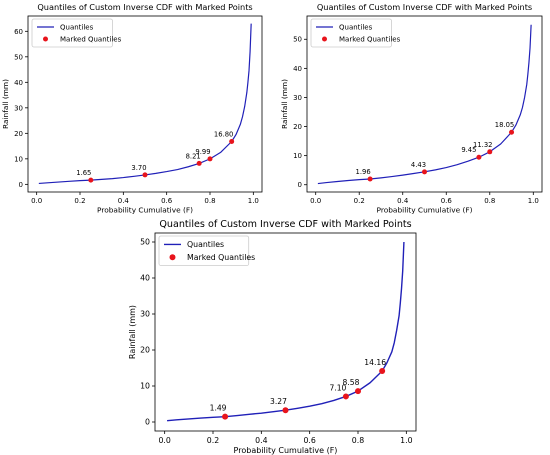  Describe the element at coordinates (223, 134) in the screenshot. I see `data-label: 16.80` at that location.